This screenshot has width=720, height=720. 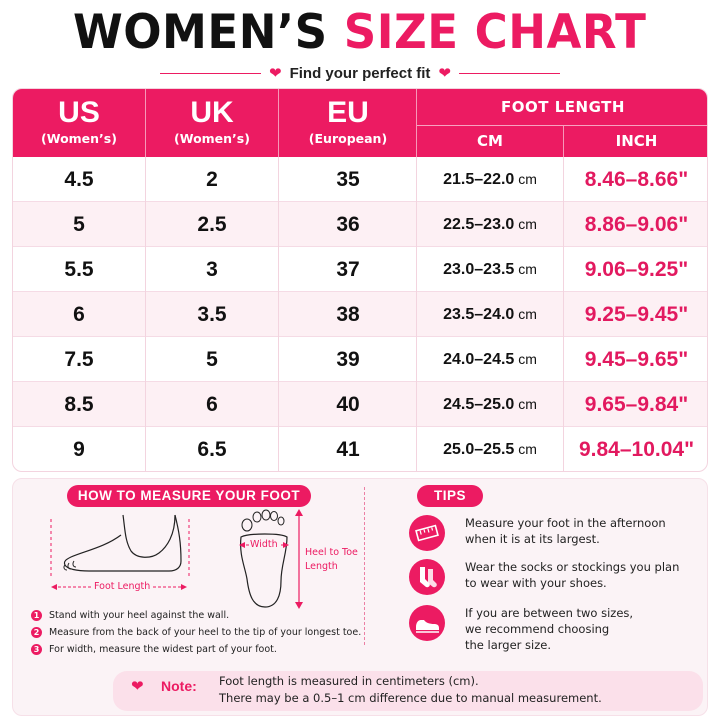 I want to click on cell-cm: 22.5–23.0 cm, so click(x=490, y=224).